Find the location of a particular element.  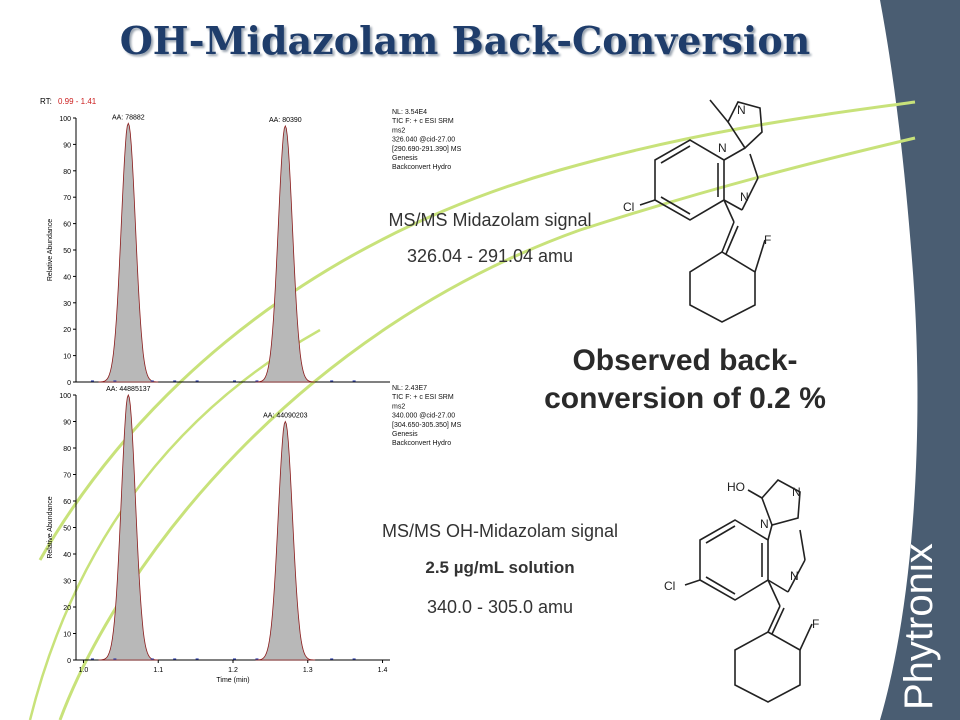

scan-info-line: 340.000 @cid-27.00 is located at coordinates (423, 416).